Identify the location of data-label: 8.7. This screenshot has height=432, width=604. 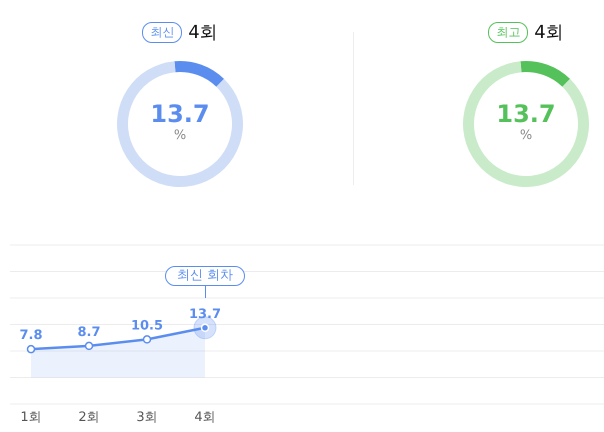
(89, 332).